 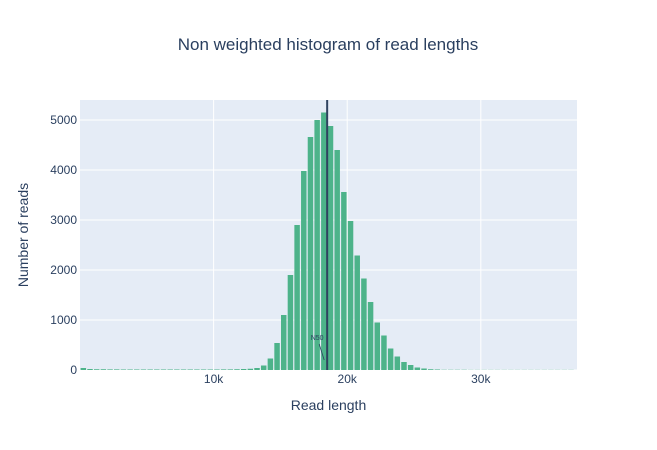 I want to click on x-tick-label: 30k, so click(x=481, y=379).